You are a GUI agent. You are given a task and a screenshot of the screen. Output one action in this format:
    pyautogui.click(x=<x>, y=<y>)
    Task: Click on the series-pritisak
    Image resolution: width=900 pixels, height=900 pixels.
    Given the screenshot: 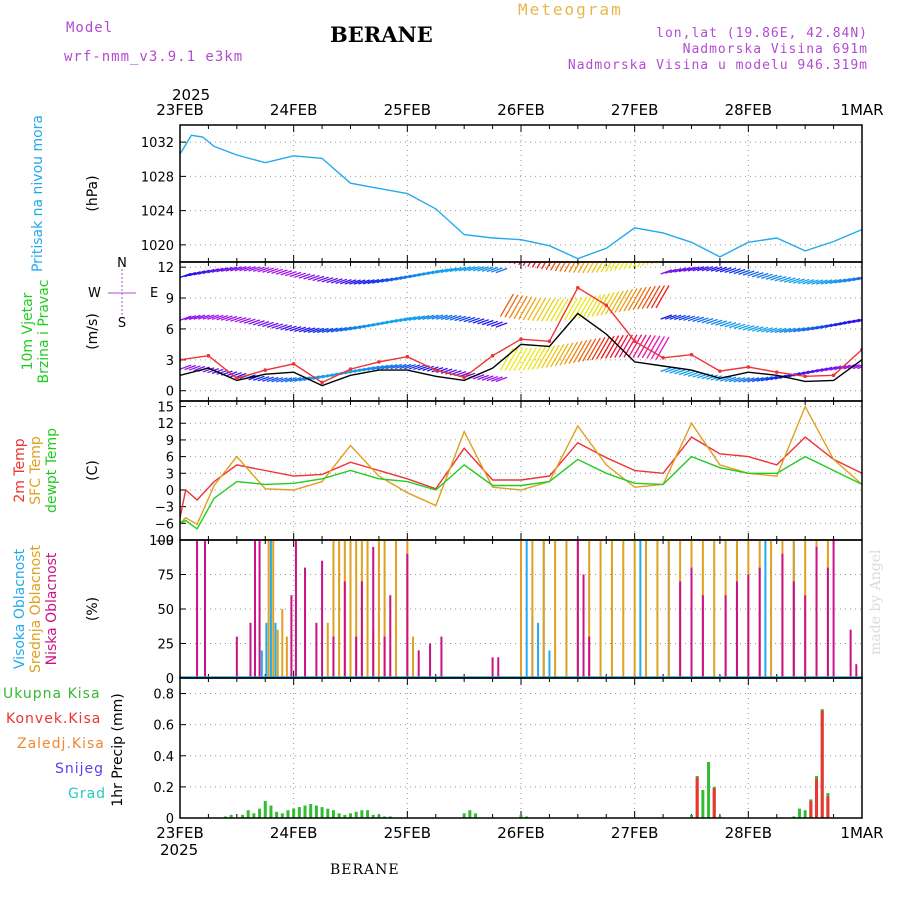 What is the action you would take?
    pyautogui.click(x=521, y=197)
    